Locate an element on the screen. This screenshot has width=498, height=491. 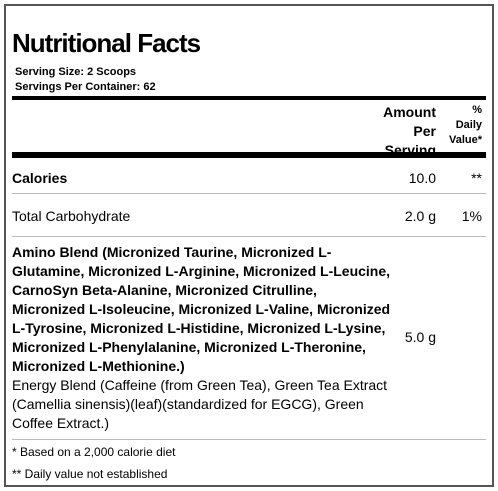
calories-label: Calories is located at coordinates (40, 178).